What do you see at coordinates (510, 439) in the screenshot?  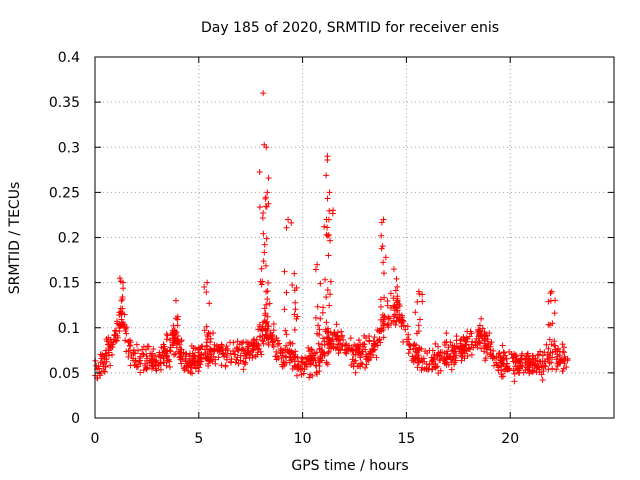 I see `x-tick-label: 20` at bounding box center [510, 439].